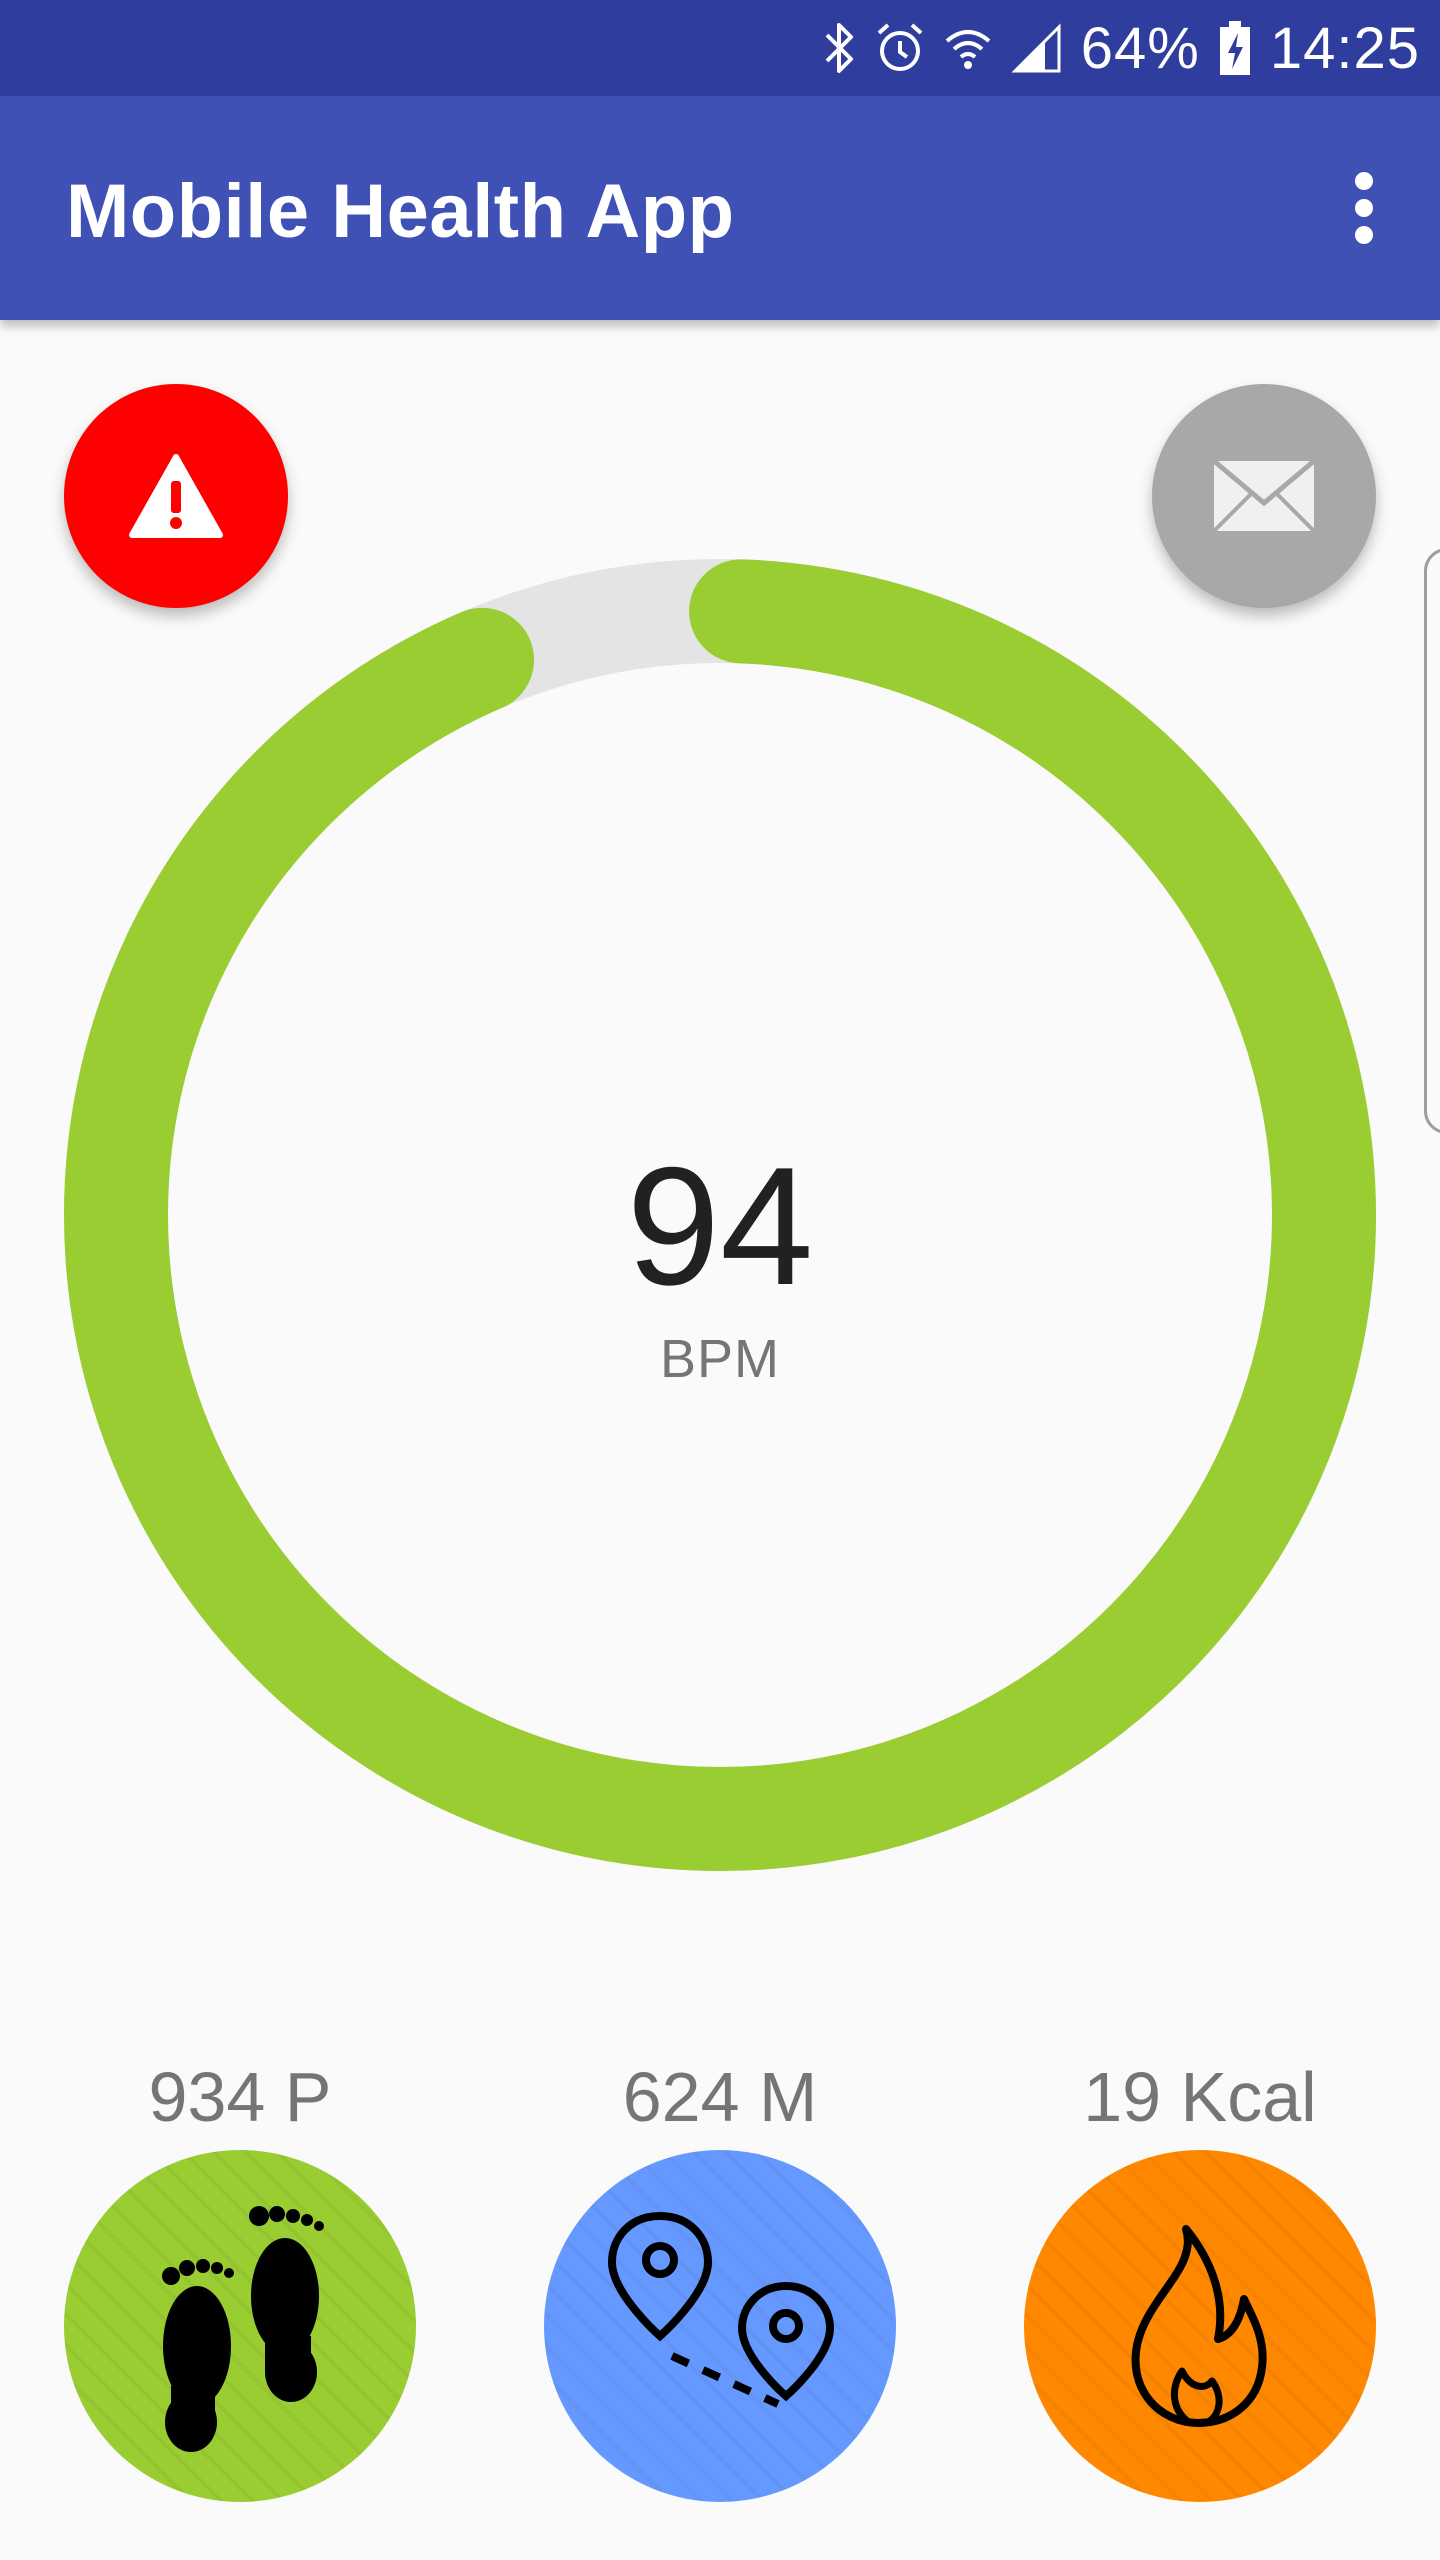 This screenshot has height=2560, width=1440. I want to click on flame-icon, so click(1199, 2326).